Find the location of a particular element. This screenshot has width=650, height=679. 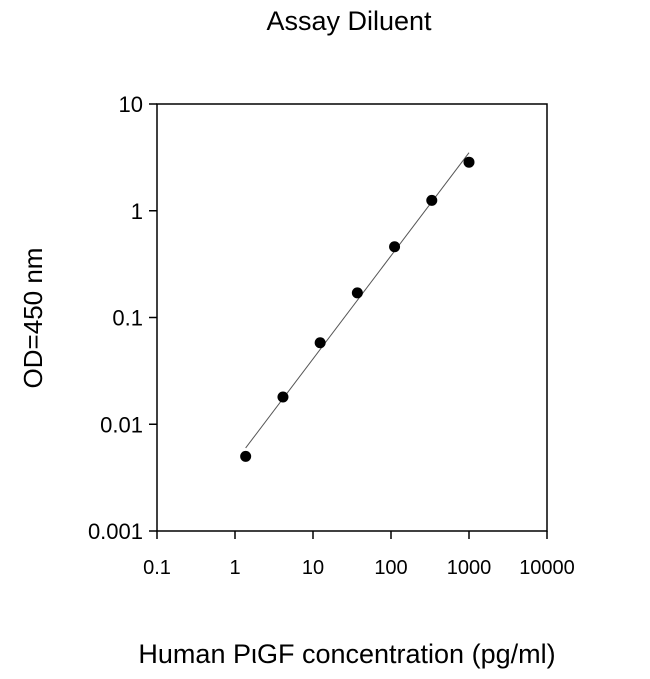

x-tick-label: 0.1 is located at coordinates (157, 568).